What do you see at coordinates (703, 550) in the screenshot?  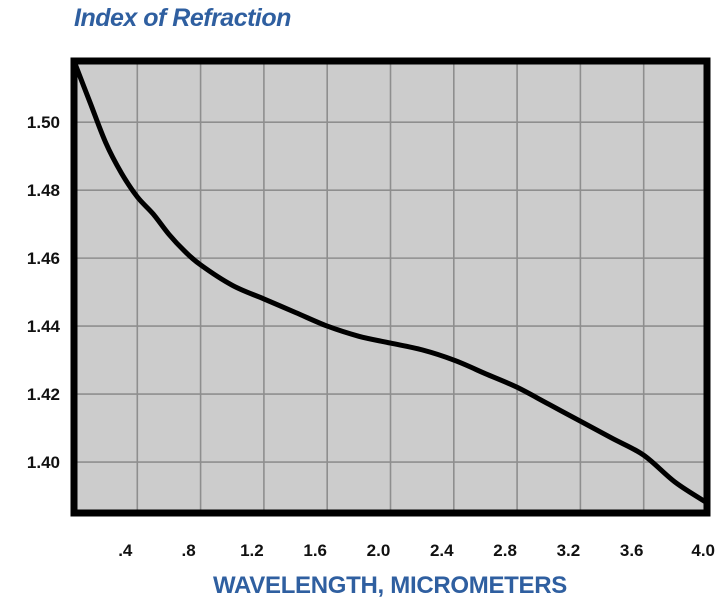 I see `x-tick-label: 4.0` at bounding box center [703, 550].